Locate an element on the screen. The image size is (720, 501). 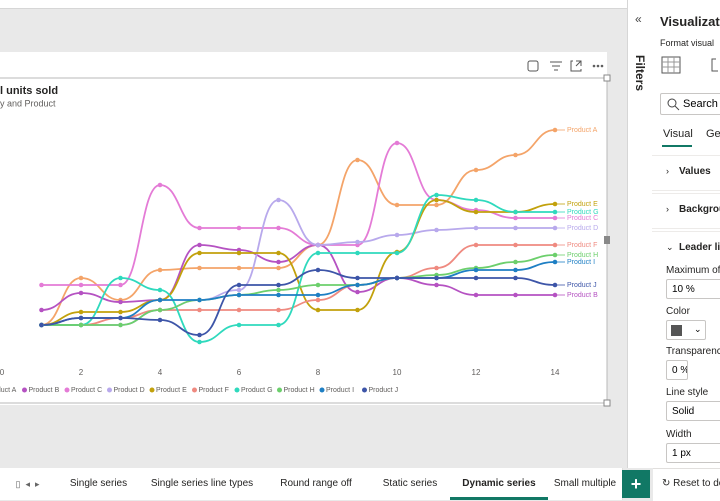
x-tick-label: 6 is located at coordinates (239, 372).